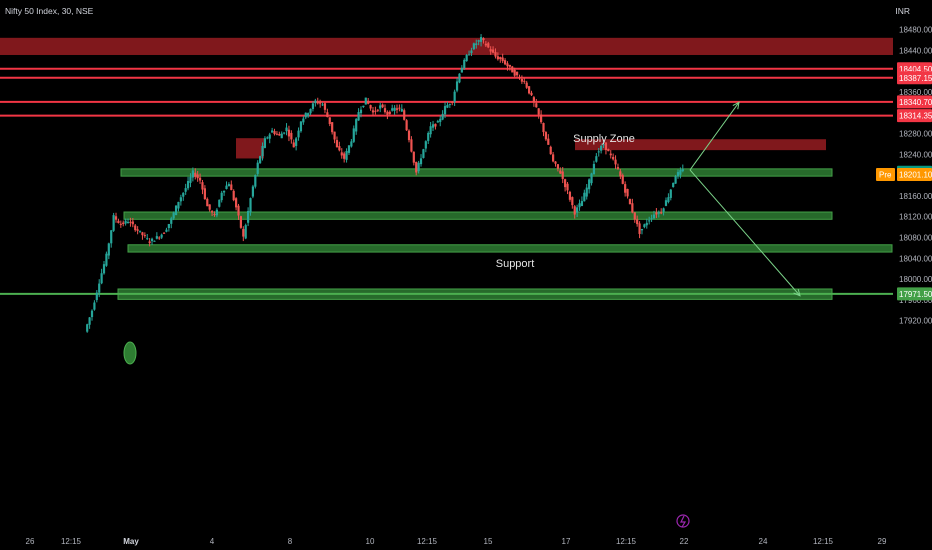 The height and width of the screenshot is (550, 932). I want to click on time-axis: 26 12:15 May 4 8 10 12:15 15 17 12:15 22 24 12:15 29, so click(456, 541).